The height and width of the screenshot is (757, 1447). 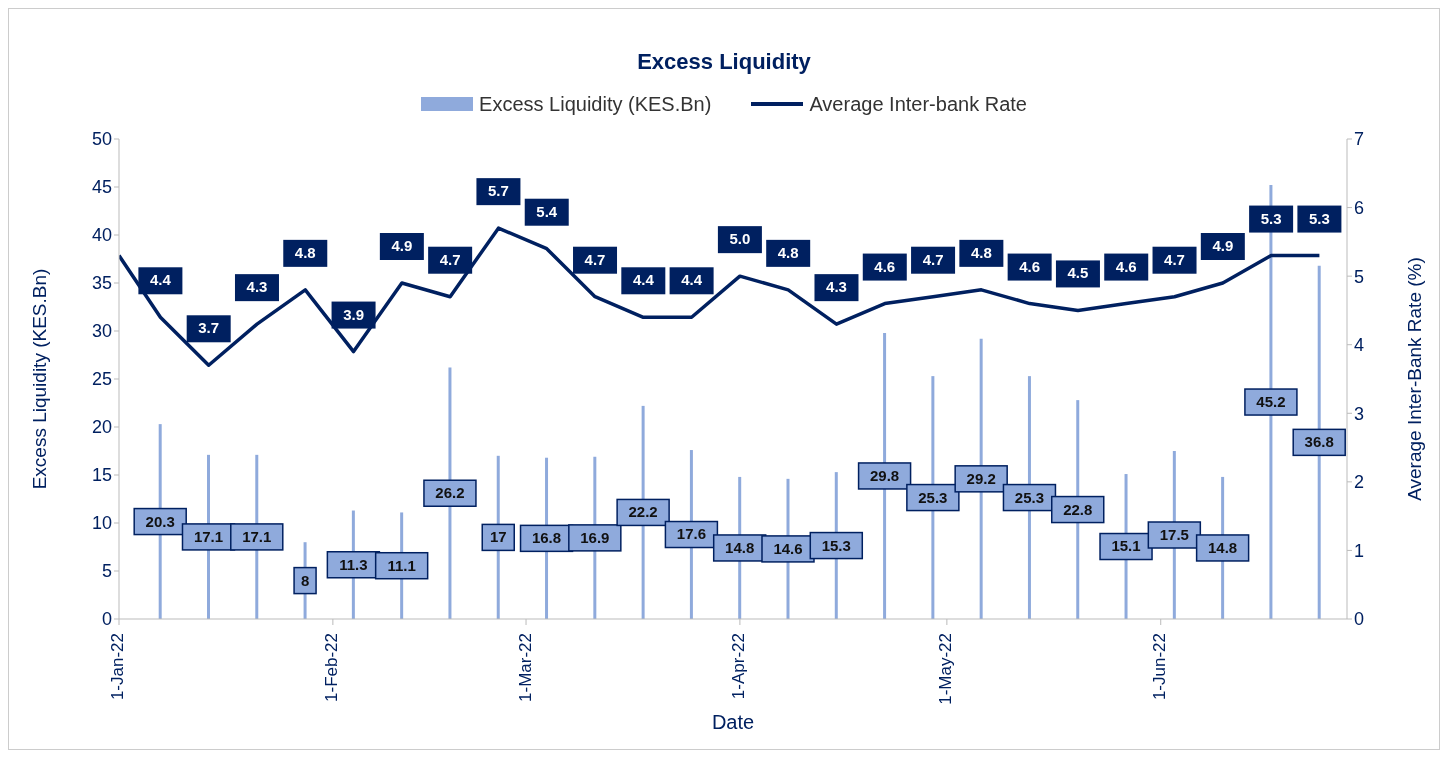 I want to click on data-label: 3.7, so click(x=209, y=328).